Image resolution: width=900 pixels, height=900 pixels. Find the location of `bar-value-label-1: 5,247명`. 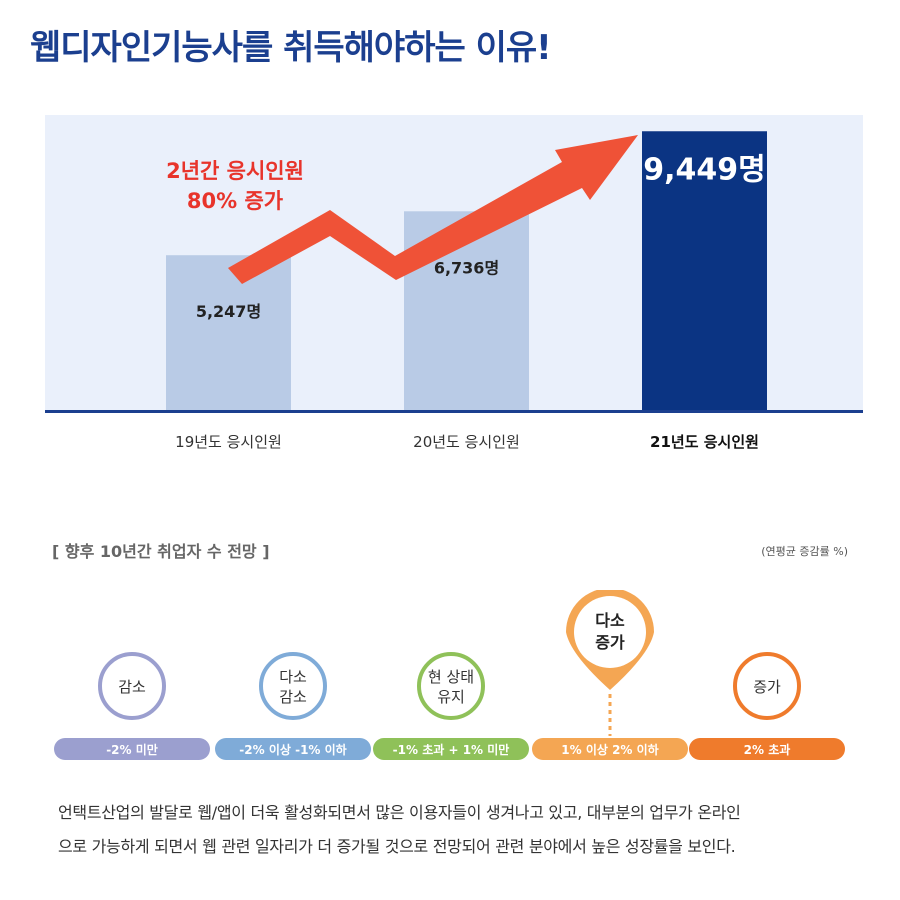

bar-value-label-1: 5,247명 is located at coordinates (228, 311).